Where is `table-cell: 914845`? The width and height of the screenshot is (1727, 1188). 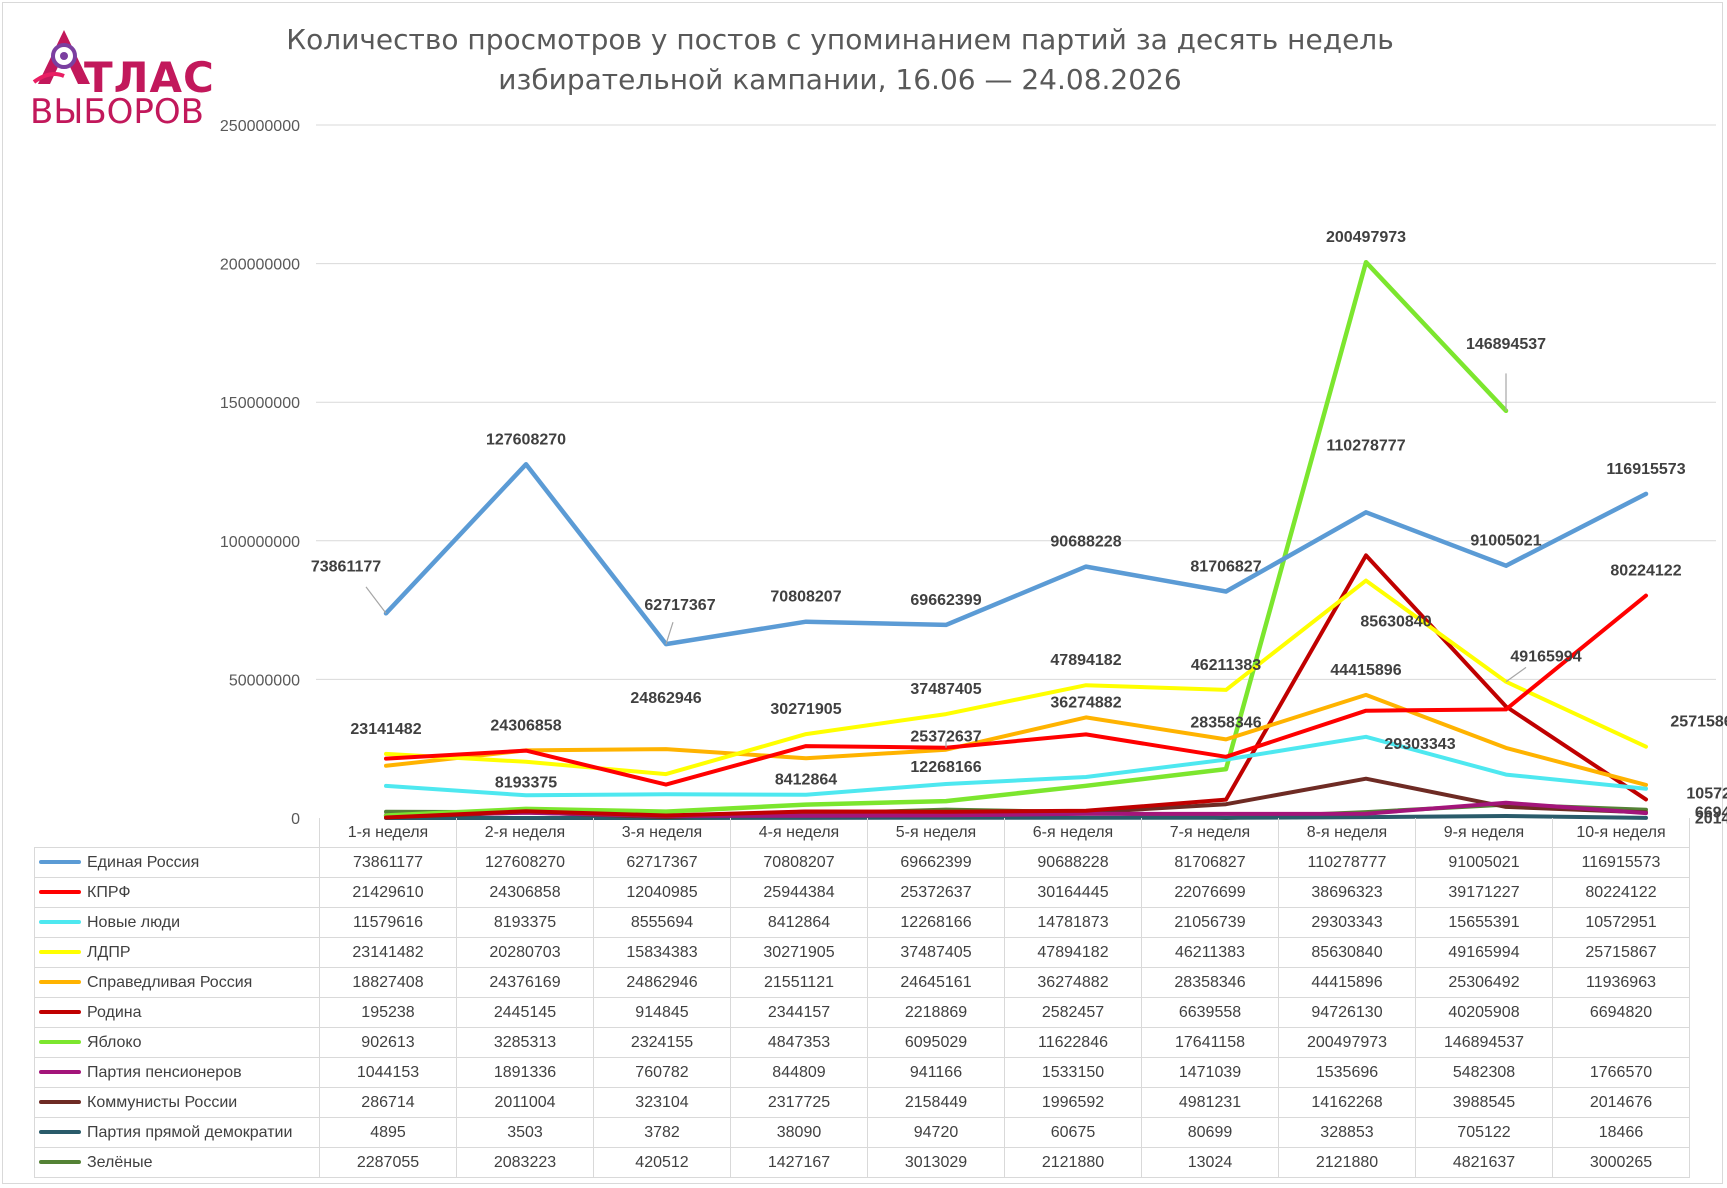 table-cell: 914845 is located at coordinates (662, 1012).